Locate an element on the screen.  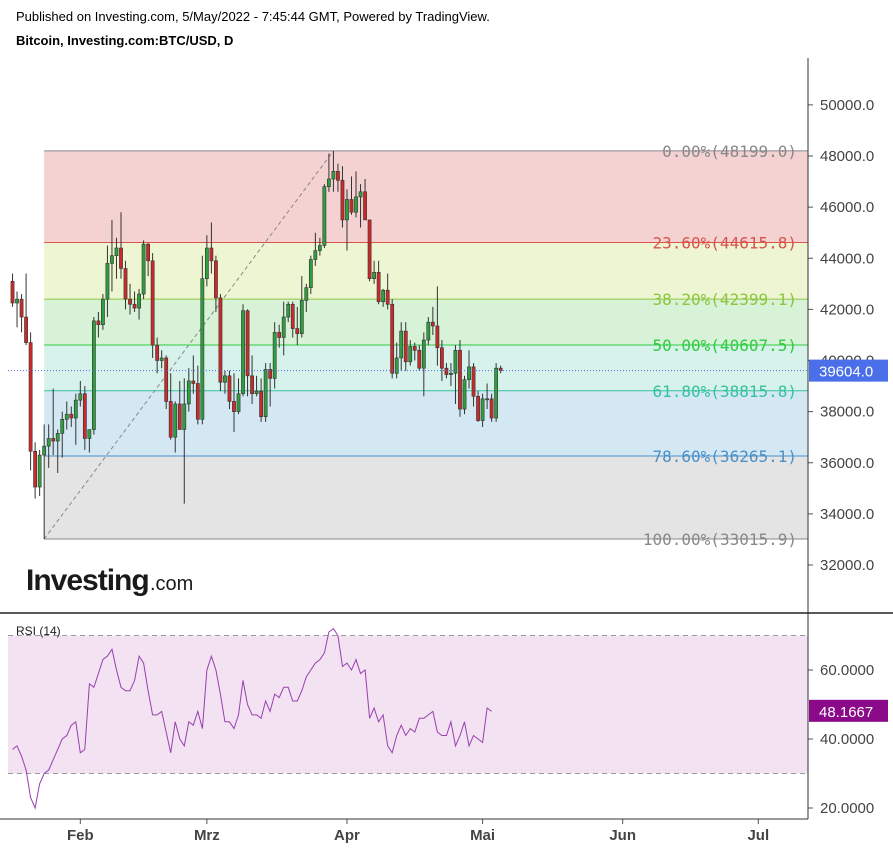
fib-level-label: 0.00%(48199.0) is located at coordinates (729, 151).